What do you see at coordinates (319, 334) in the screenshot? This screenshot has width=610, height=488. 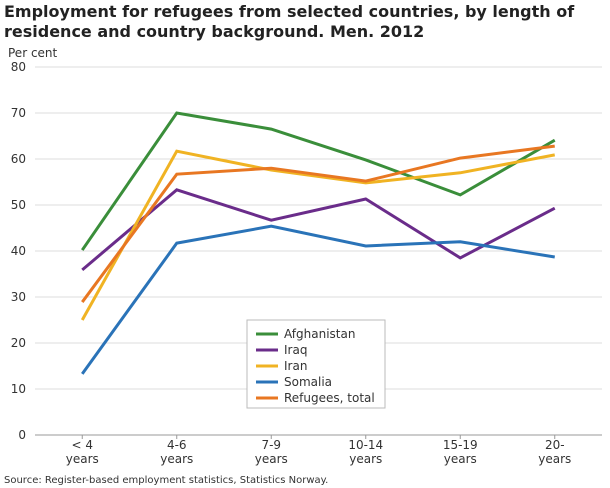 I see `legend-label: Afghanistan` at bounding box center [319, 334].